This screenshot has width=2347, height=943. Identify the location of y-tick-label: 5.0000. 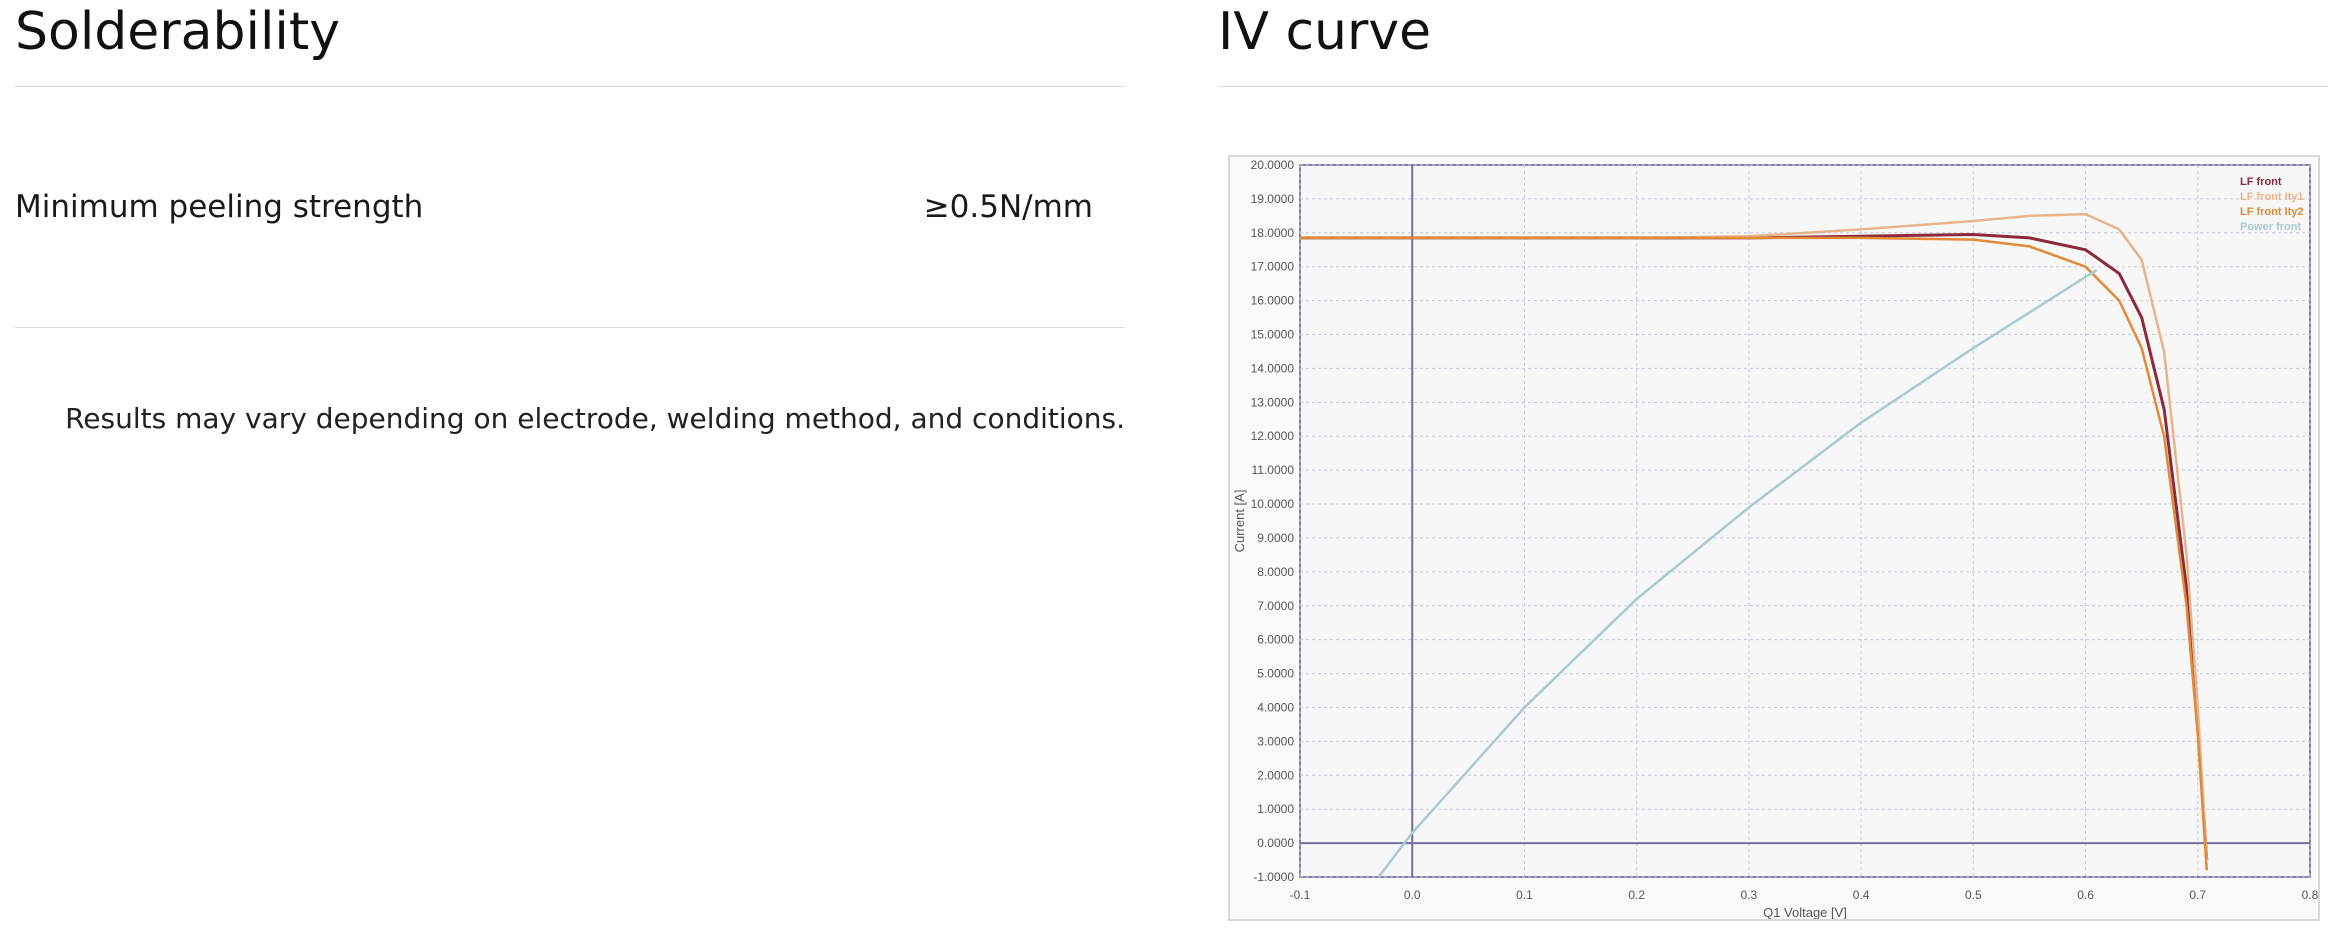
(1275, 674).